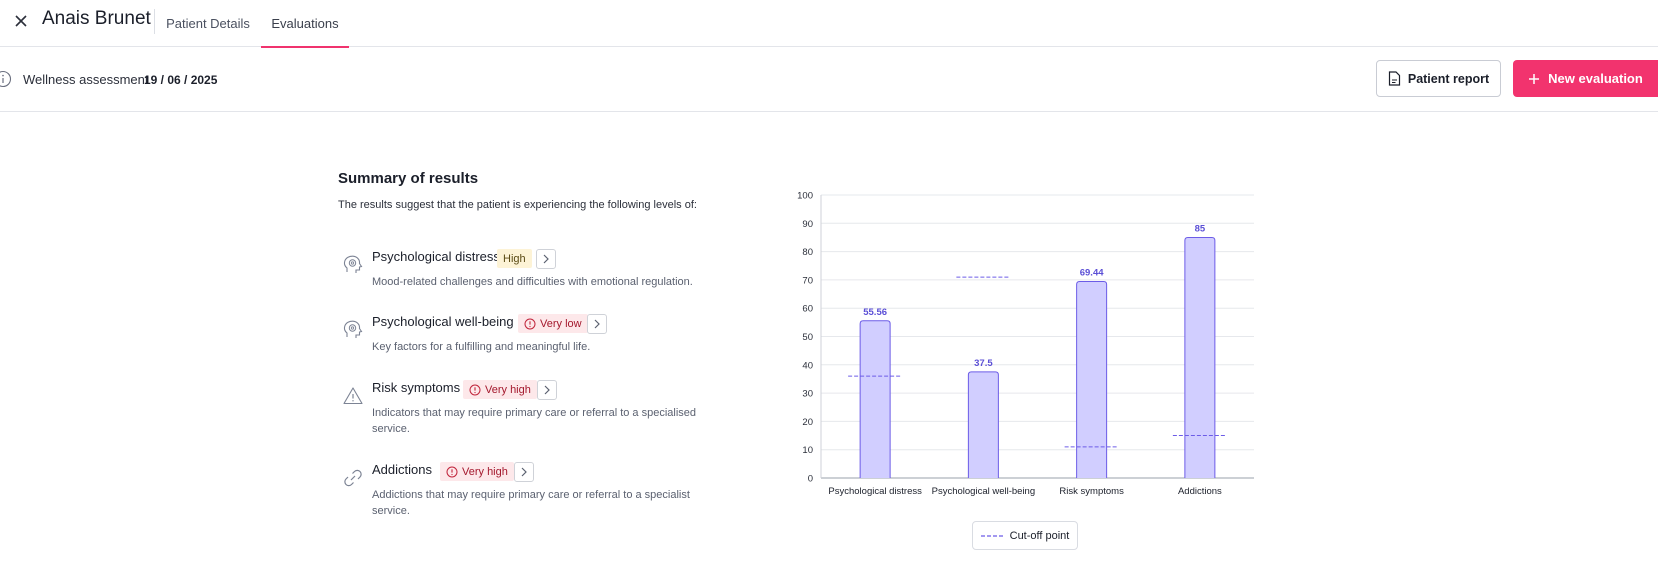 The width and height of the screenshot is (1658, 566). I want to click on divider, so click(154, 21).